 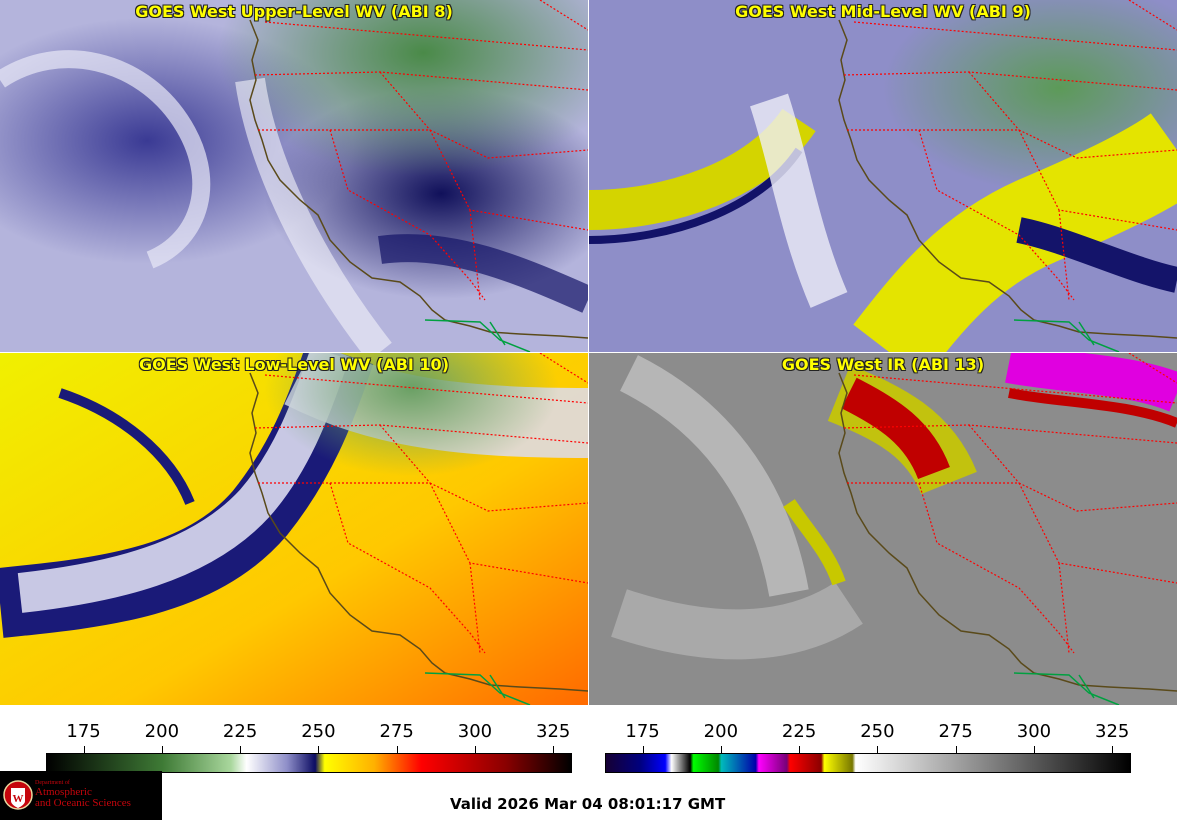 I want to click on ir-tick-label: 300, so click(x=1034, y=731).